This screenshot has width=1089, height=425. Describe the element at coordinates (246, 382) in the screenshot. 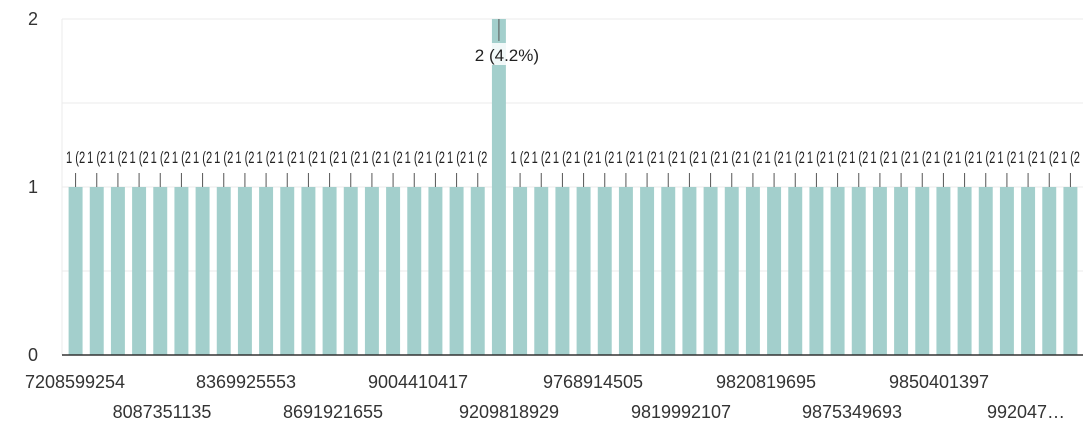

I see `x-tick-label: 8369925553` at that location.